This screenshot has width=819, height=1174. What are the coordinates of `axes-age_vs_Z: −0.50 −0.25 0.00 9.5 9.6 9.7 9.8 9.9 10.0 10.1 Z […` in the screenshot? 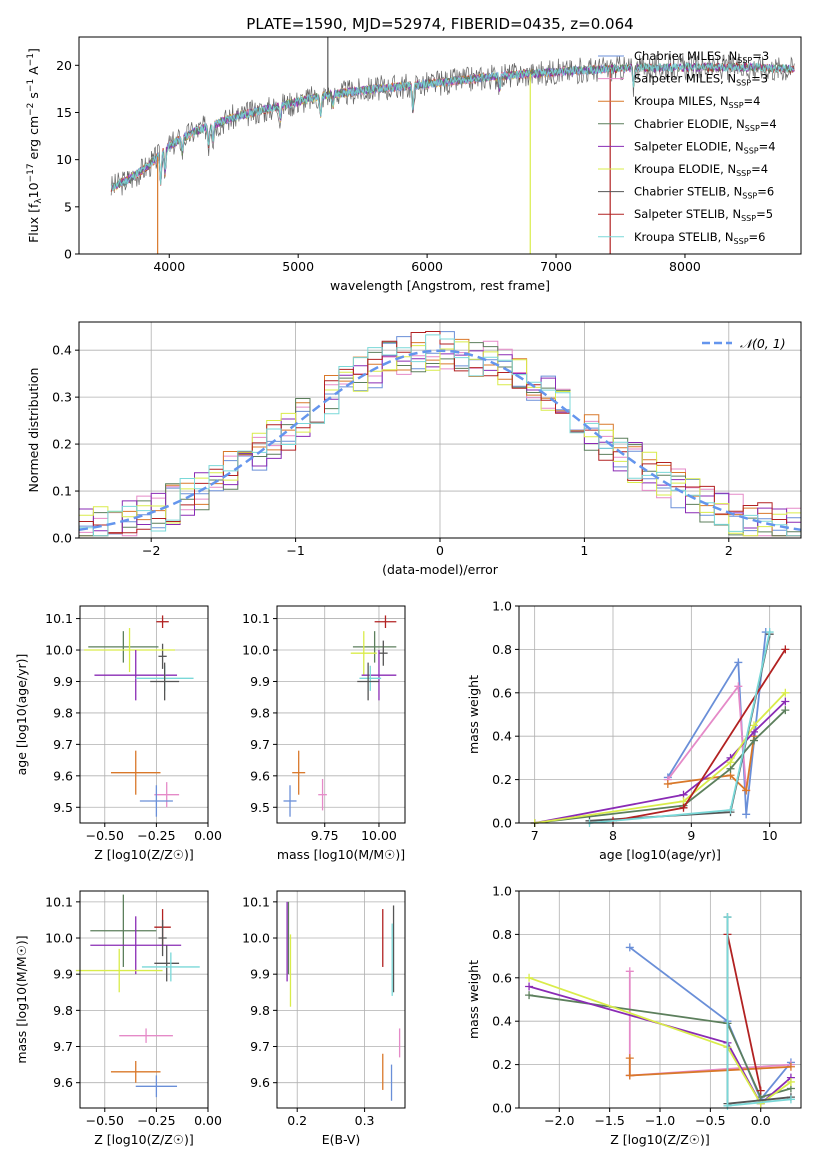 It's located at (118, 733).